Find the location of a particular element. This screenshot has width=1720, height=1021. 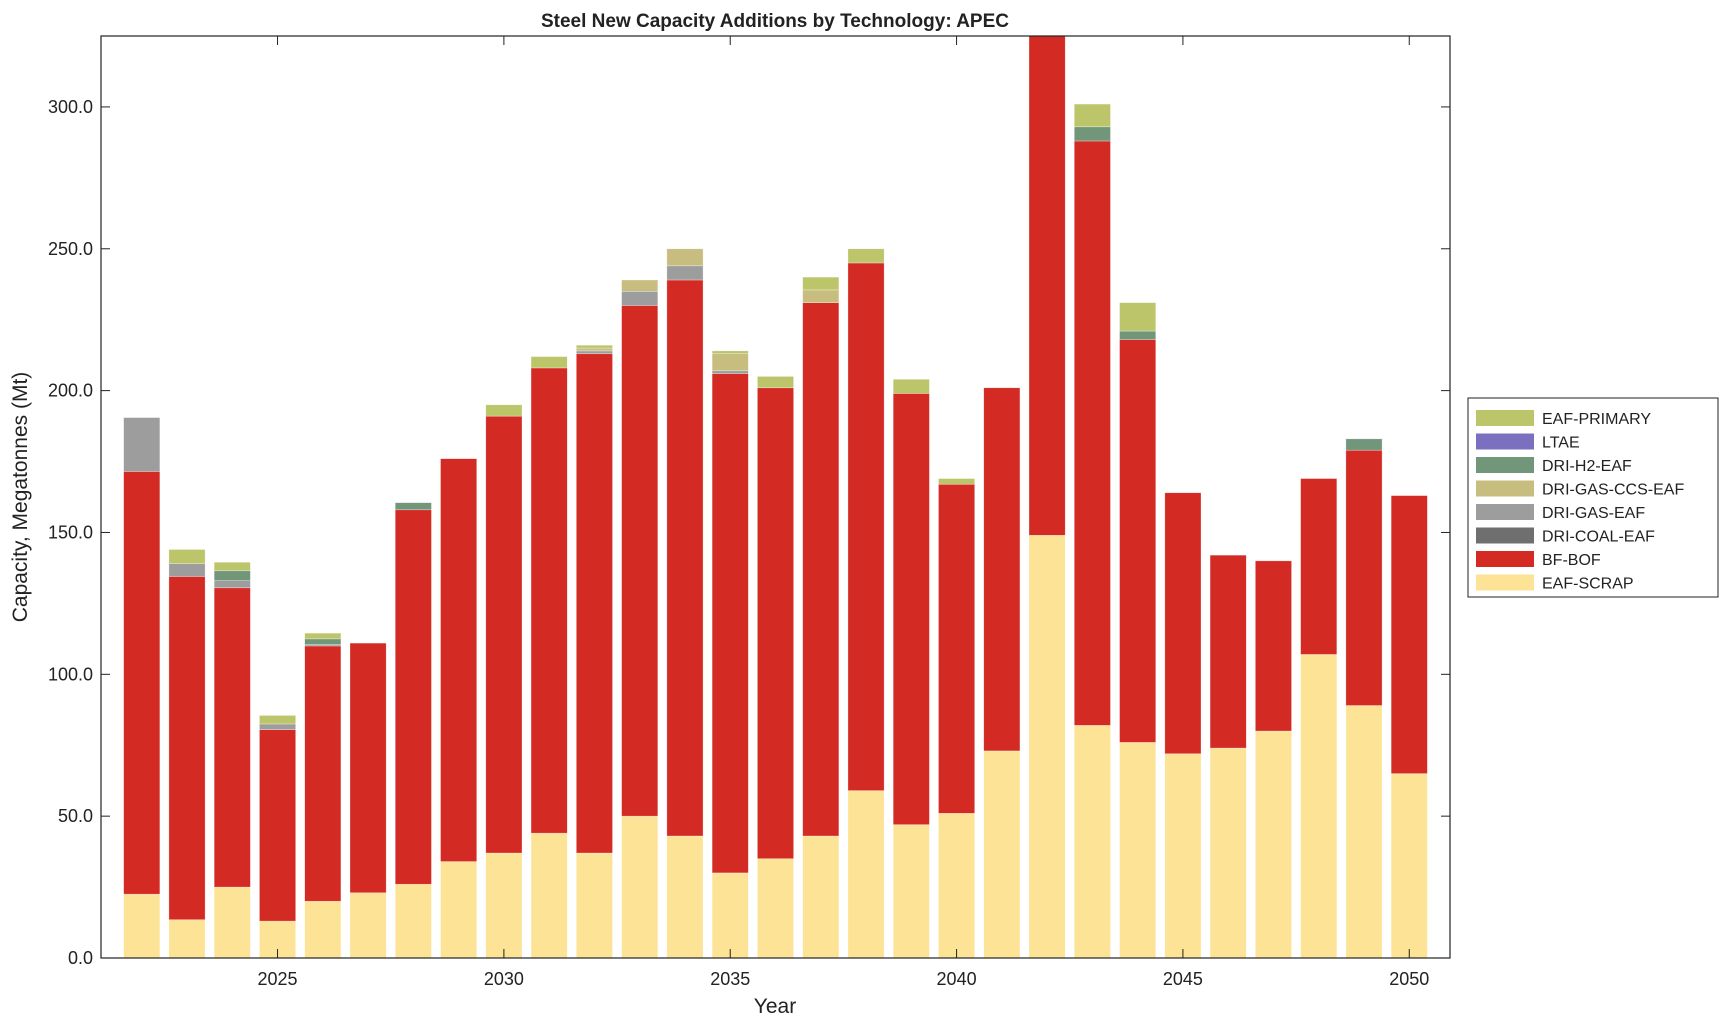

y-tick-label: 0.0 is located at coordinates (80, 958).